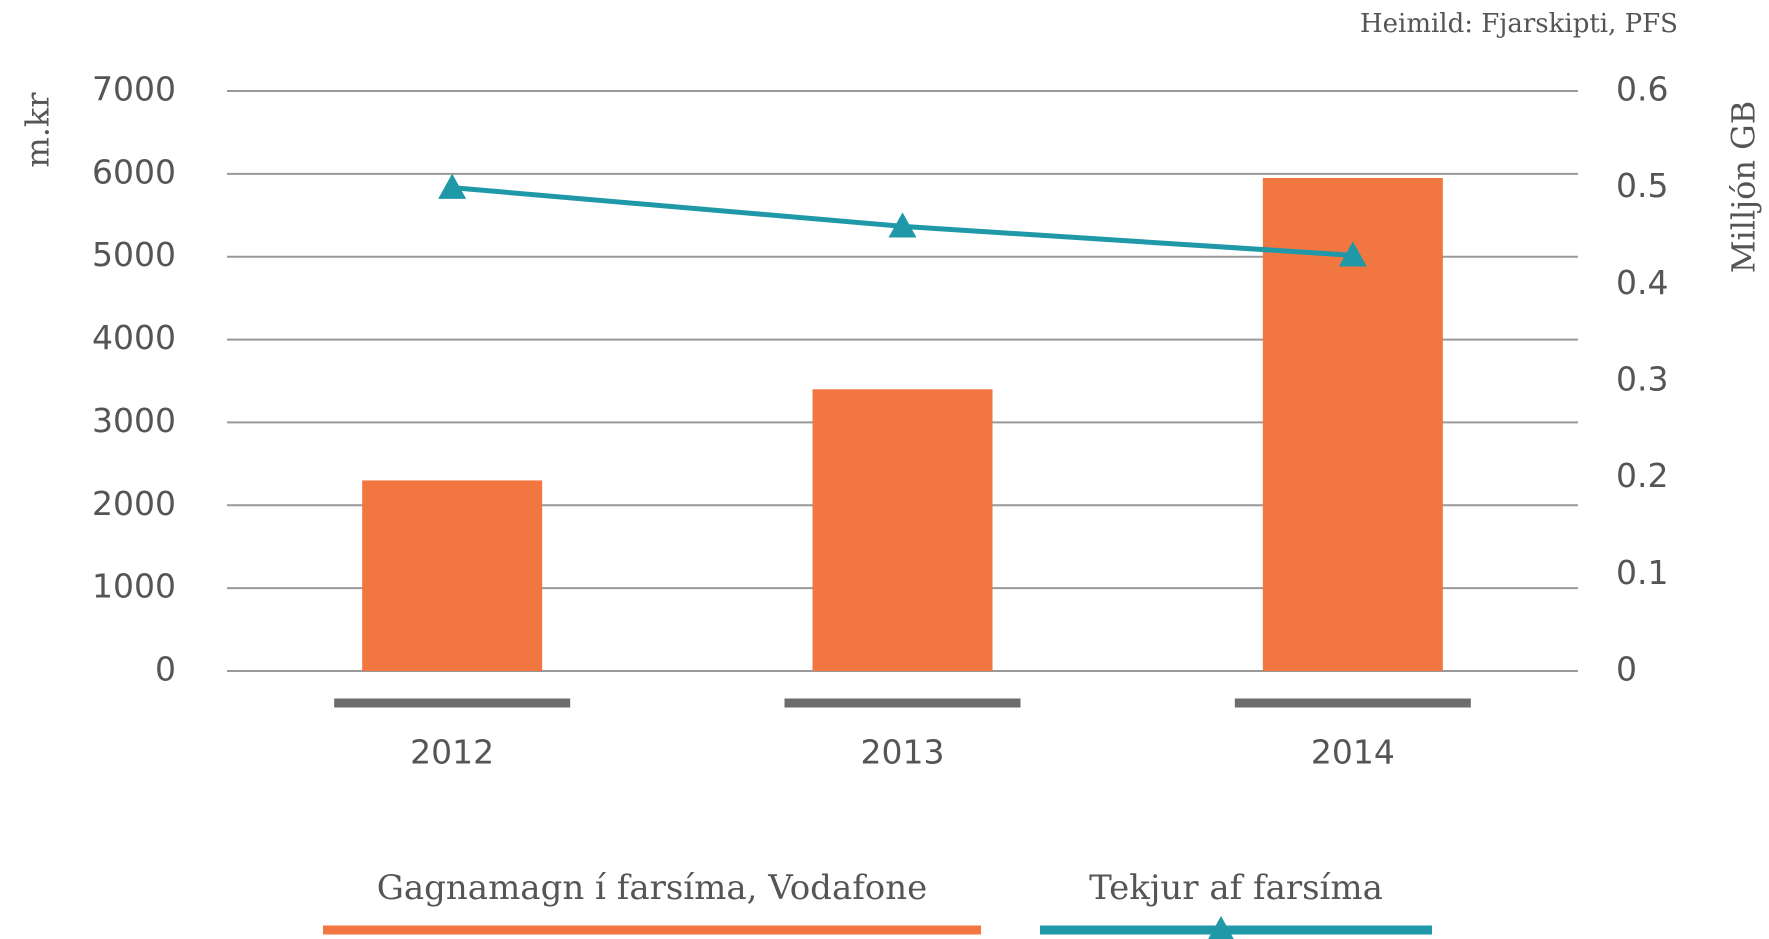  Describe the element at coordinates (134, 420) in the screenshot. I see `y-tick-label: 3000` at that location.